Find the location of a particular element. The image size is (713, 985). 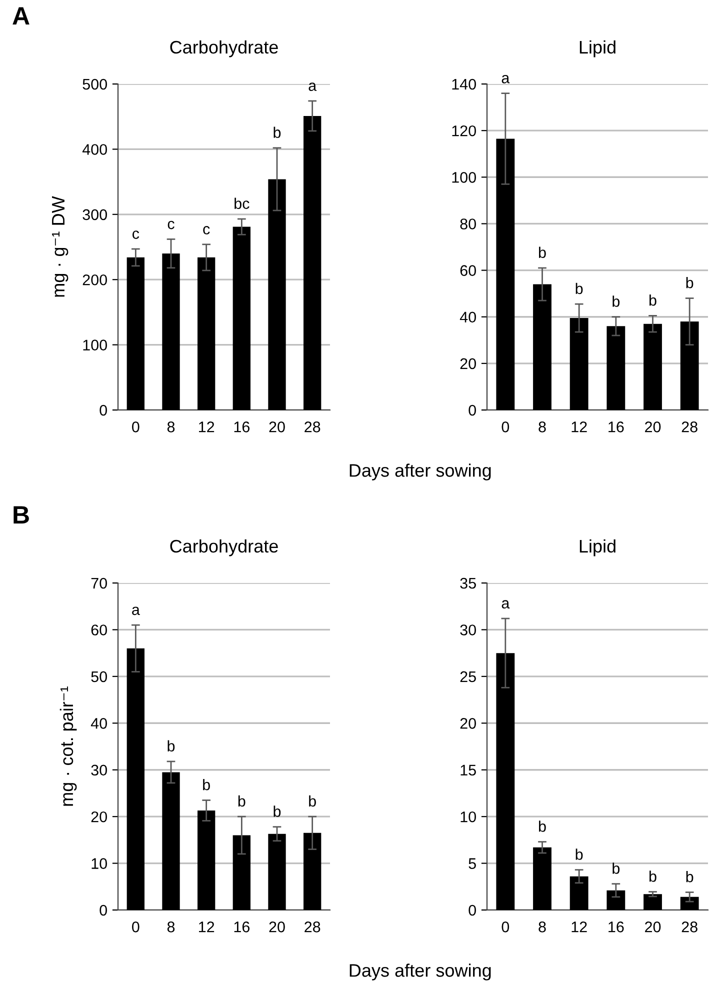

y-tick-label: 120 is located at coordinates (464, 130).